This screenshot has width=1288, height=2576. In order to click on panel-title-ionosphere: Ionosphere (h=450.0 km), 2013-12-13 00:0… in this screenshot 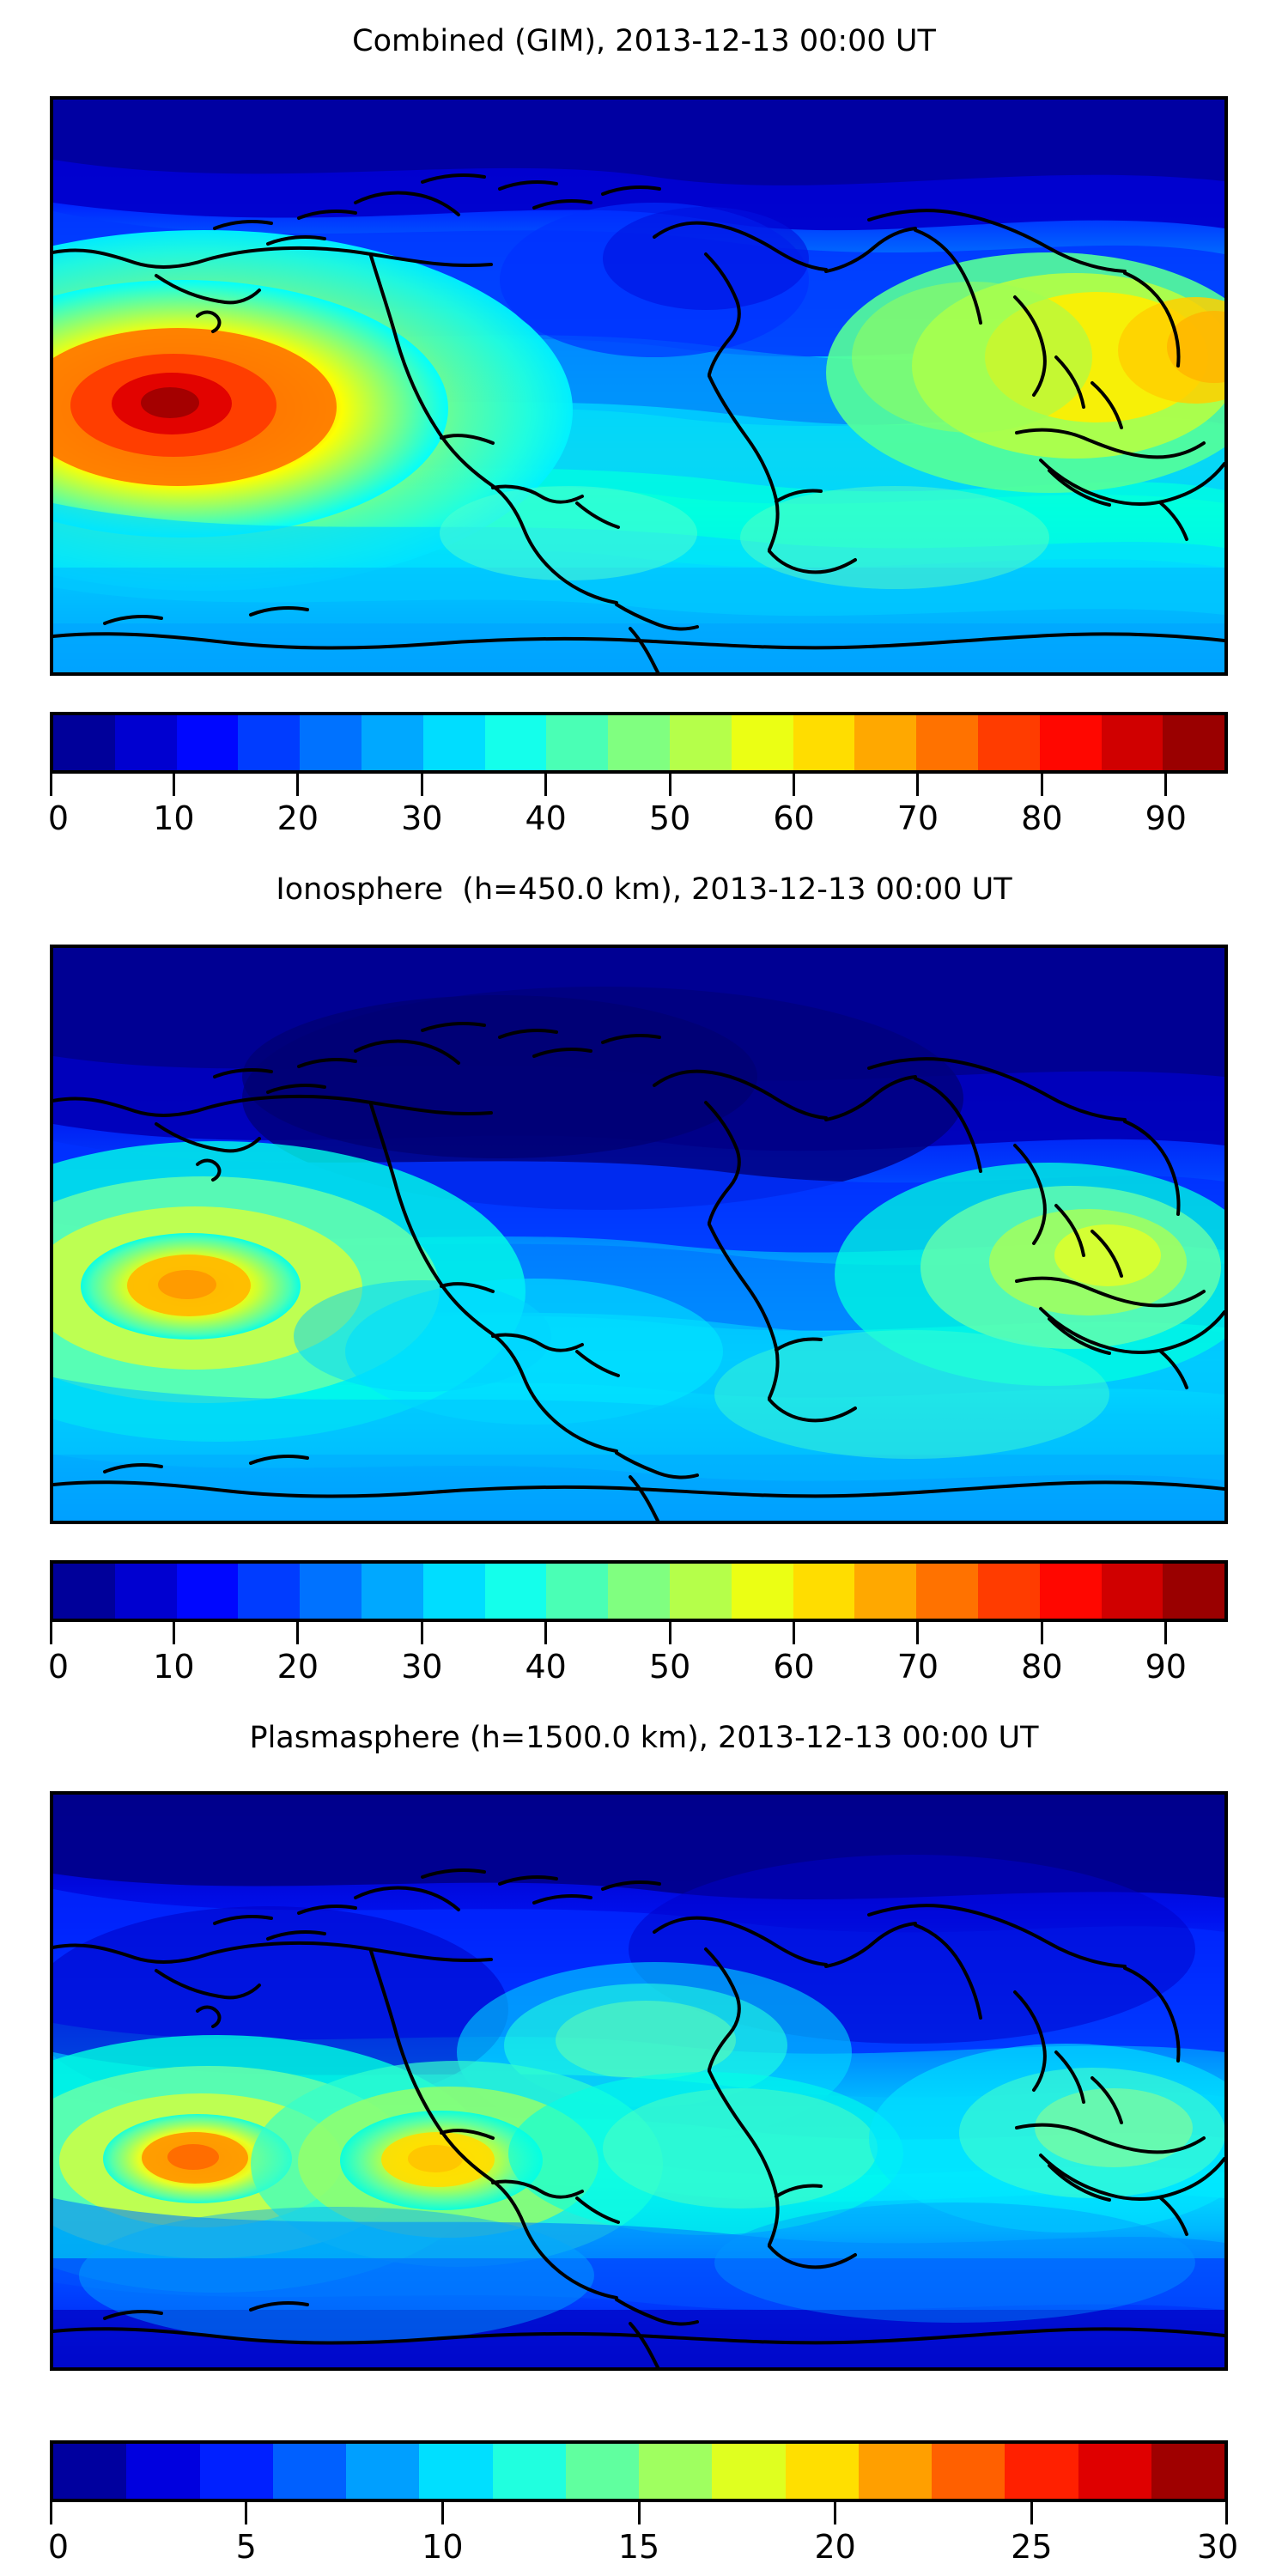, I will do `click(644, 889)`.